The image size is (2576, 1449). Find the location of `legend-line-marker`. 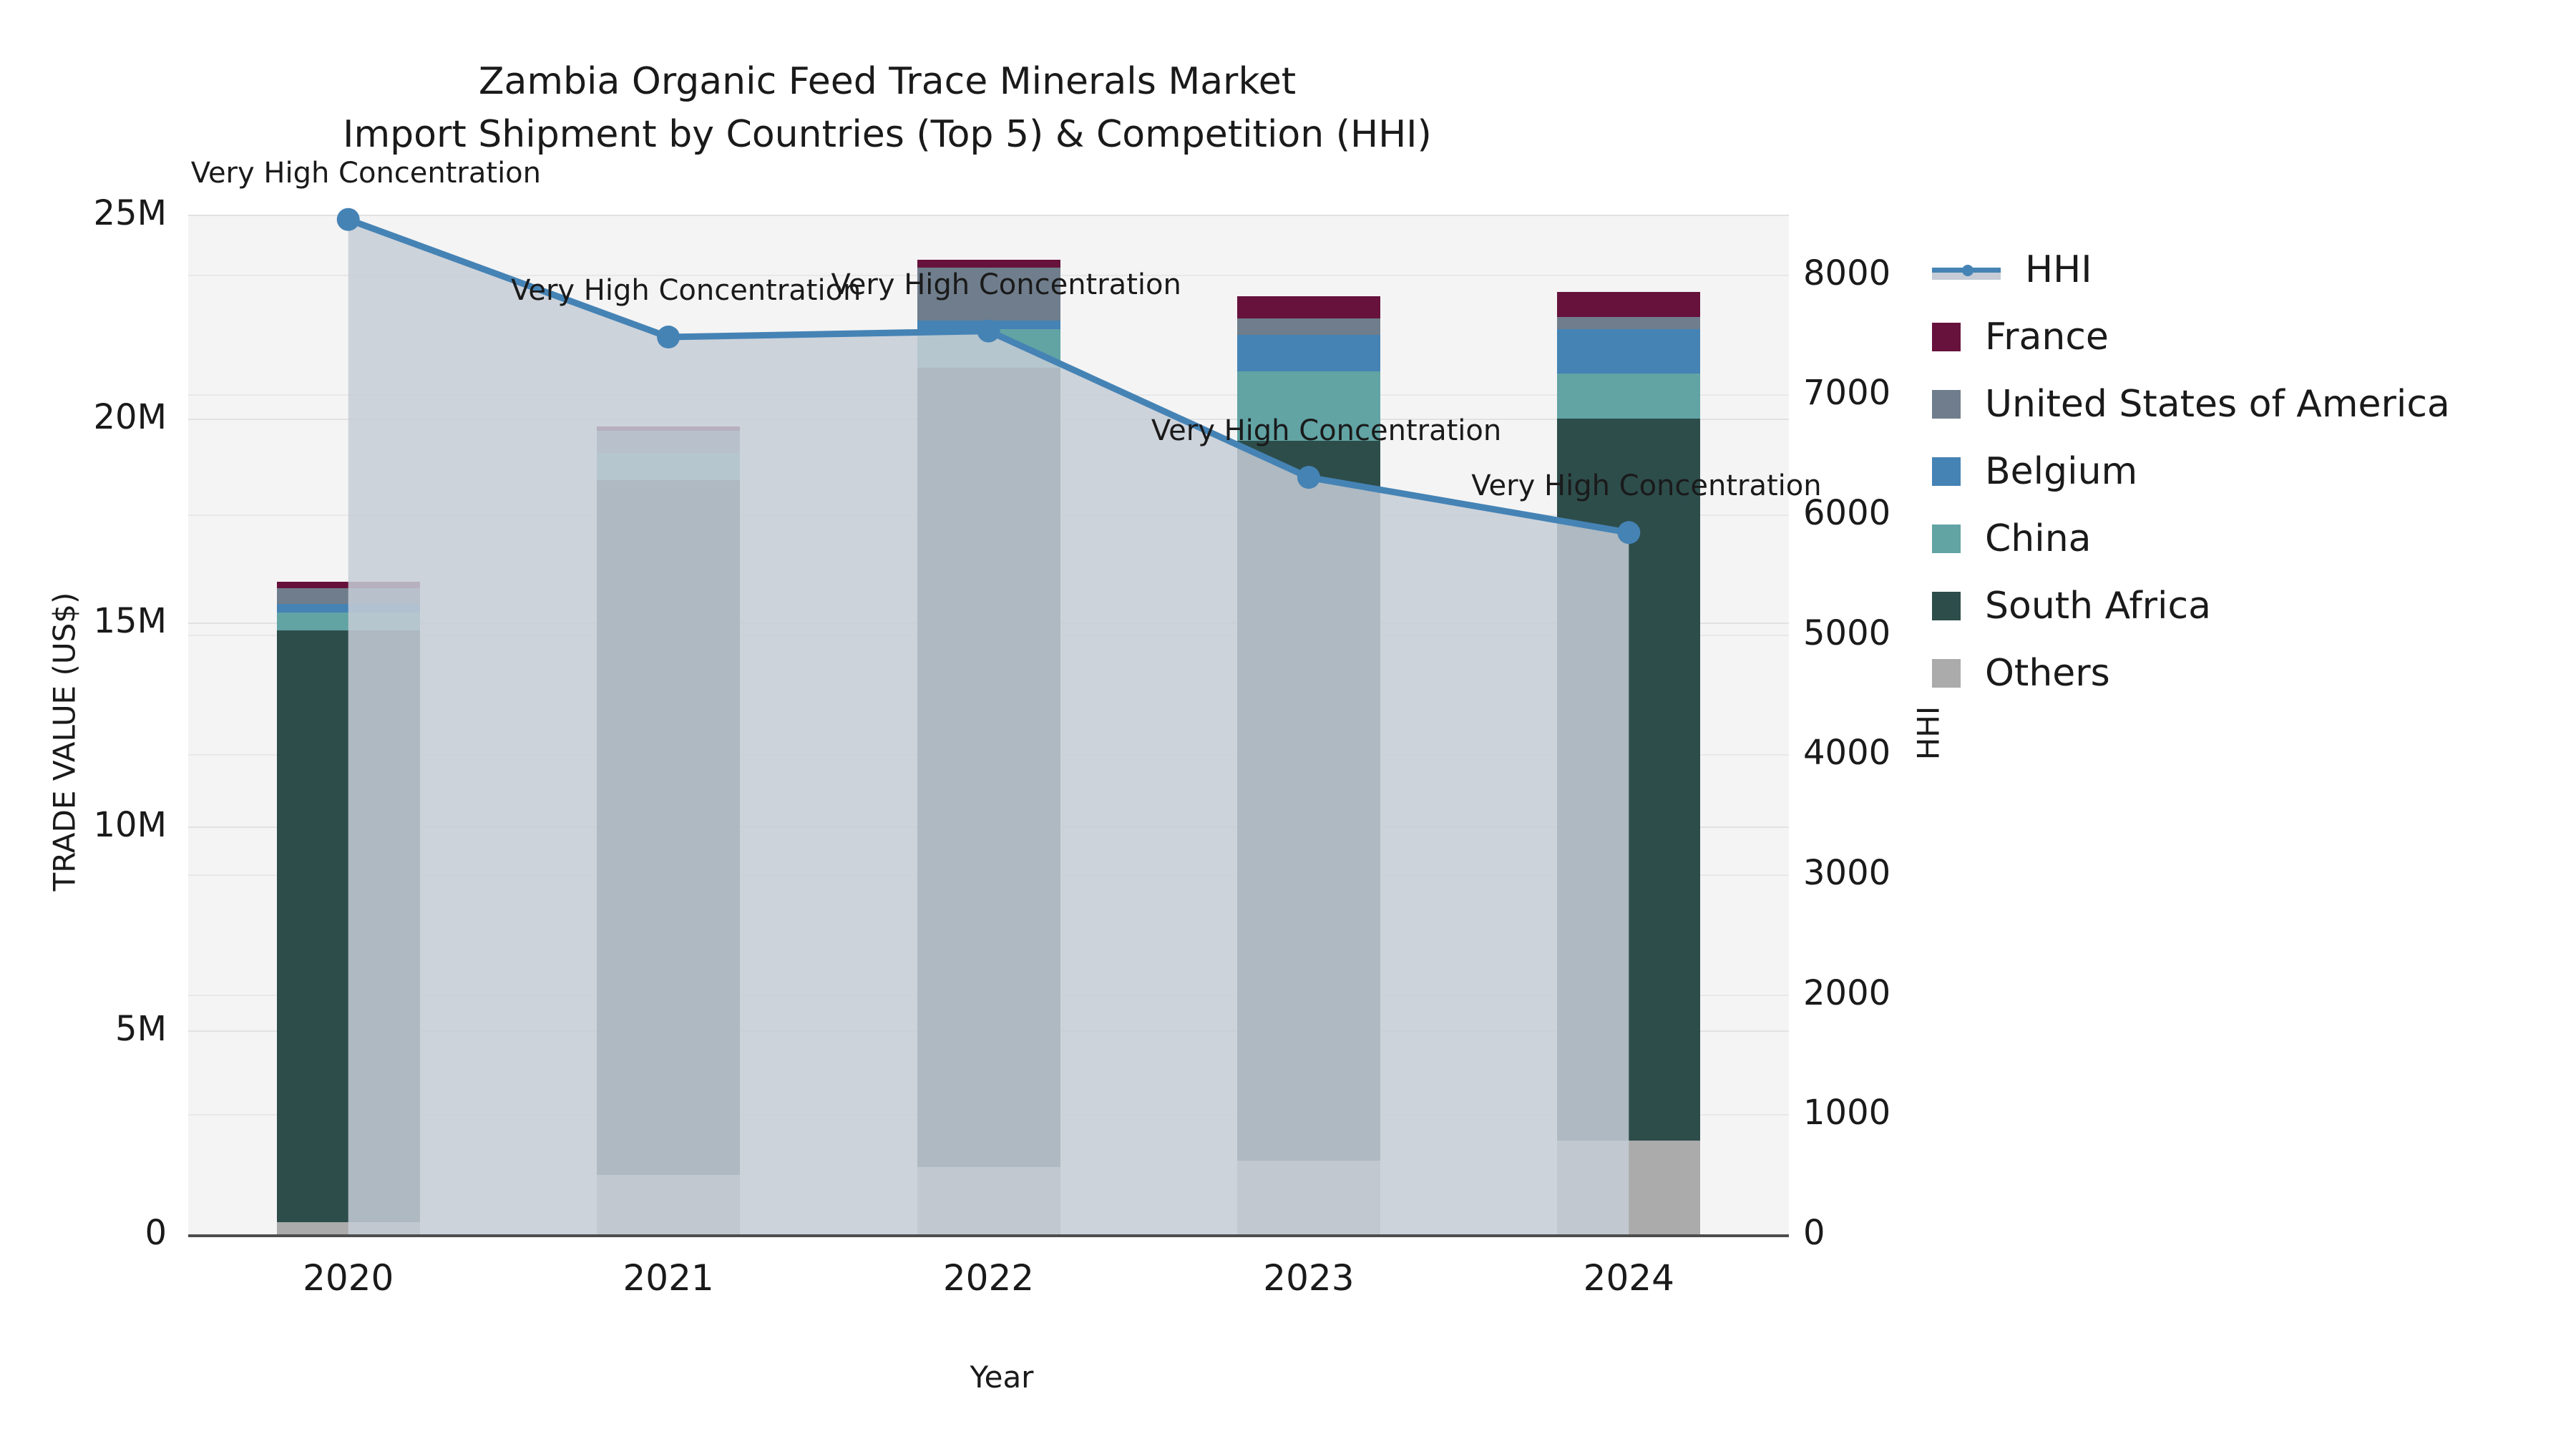

legend-line-marker is located at coordinates (1966, 269).